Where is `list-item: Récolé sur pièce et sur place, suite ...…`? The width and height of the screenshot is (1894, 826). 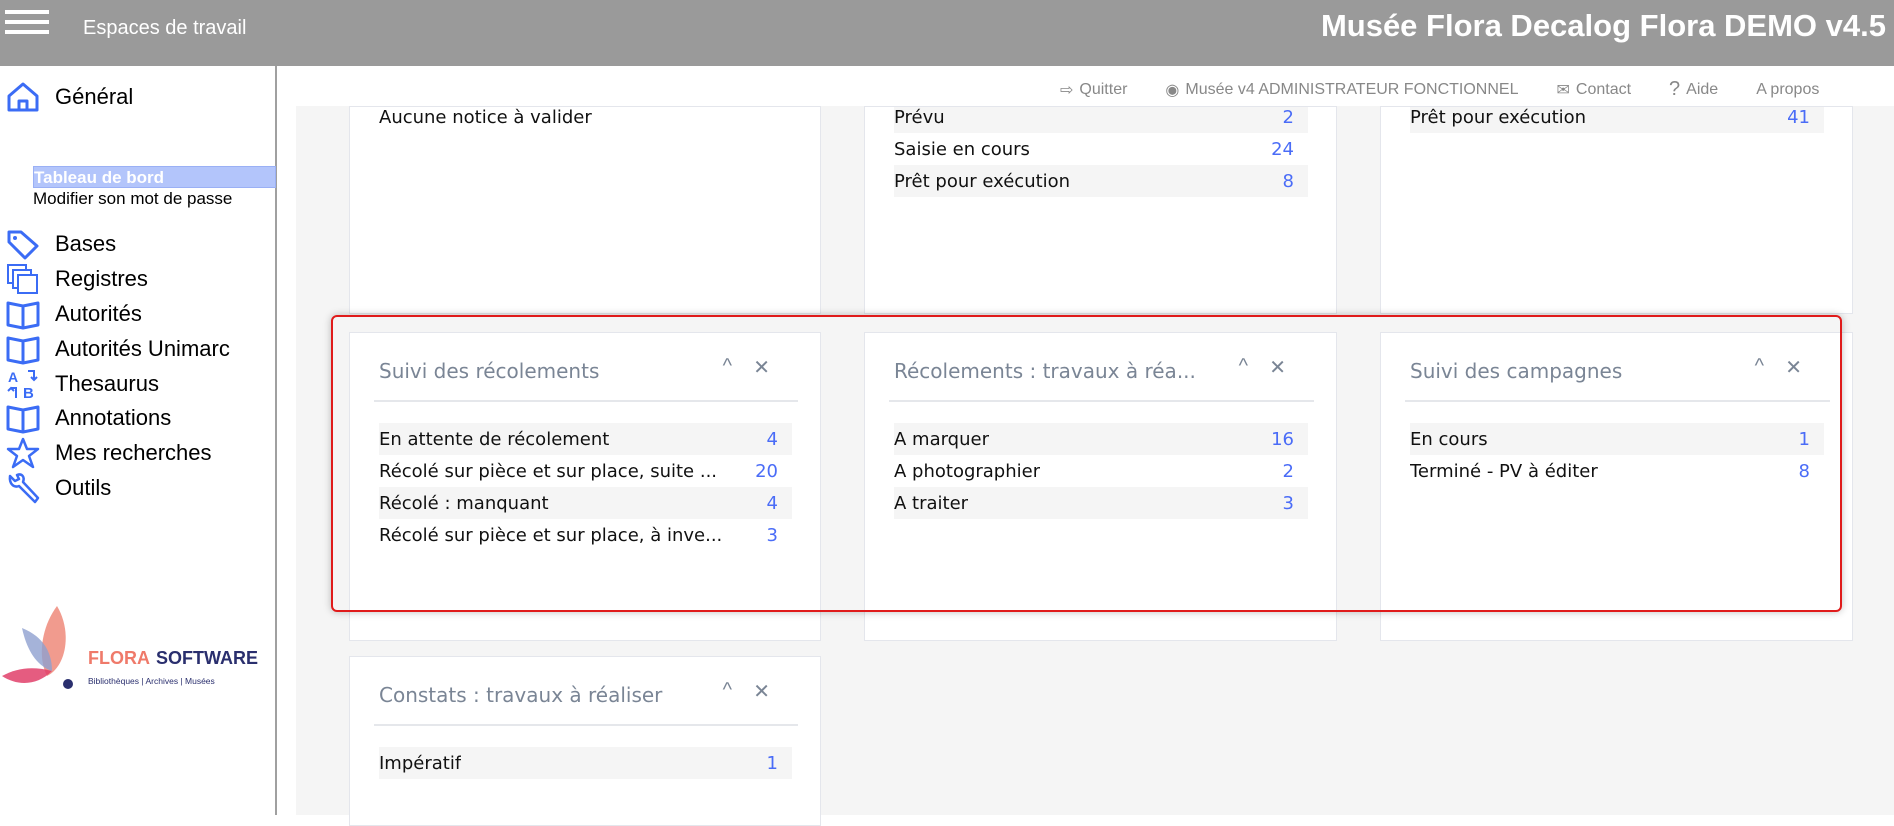
list-item: Récolé sur pièce et sur place, suite ...… is located at coordinates (585, 471).